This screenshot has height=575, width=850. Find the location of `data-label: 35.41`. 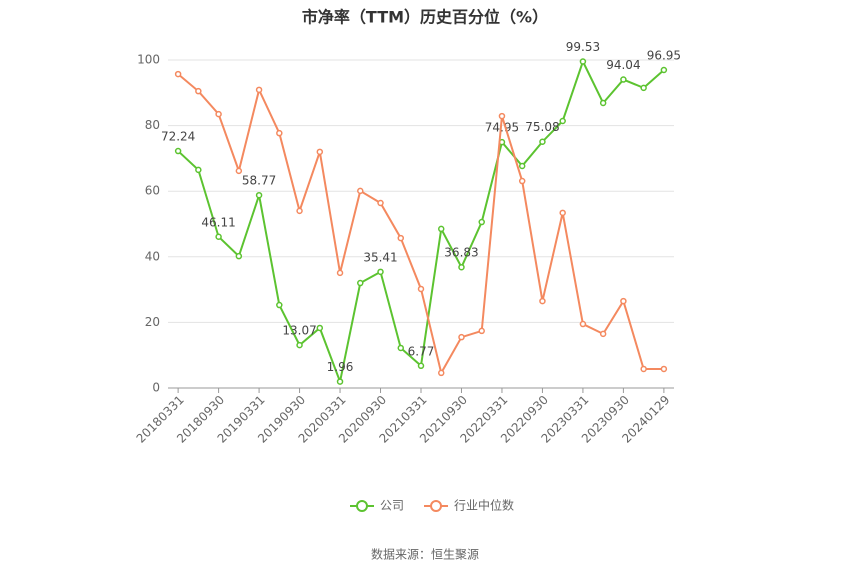

data-label: 35.41 is located at coordinates (380, 257).